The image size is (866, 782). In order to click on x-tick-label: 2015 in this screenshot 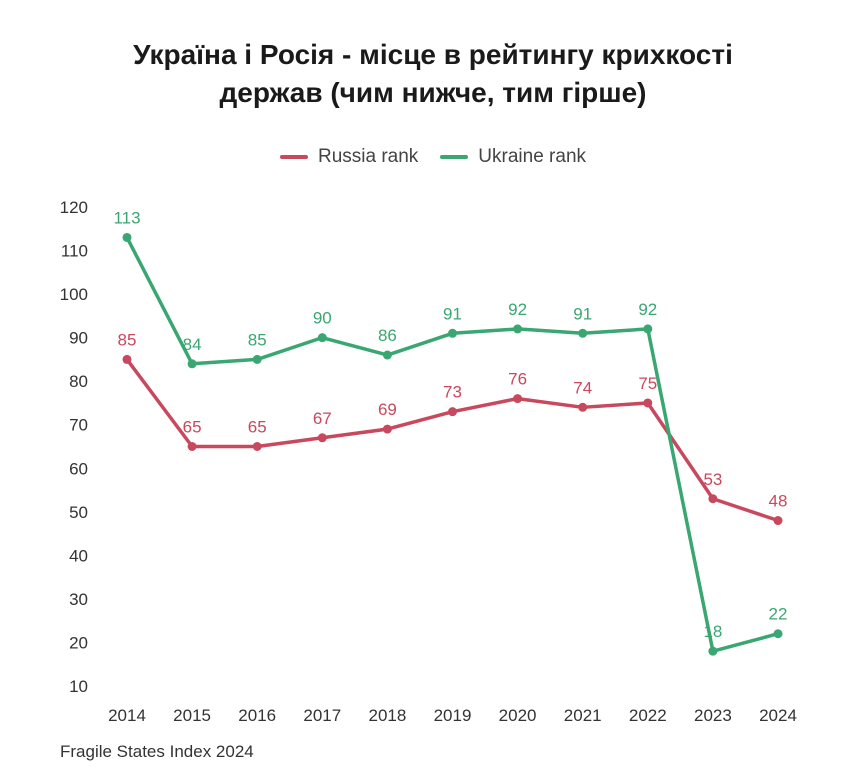, I will do `click(192, 715)`.